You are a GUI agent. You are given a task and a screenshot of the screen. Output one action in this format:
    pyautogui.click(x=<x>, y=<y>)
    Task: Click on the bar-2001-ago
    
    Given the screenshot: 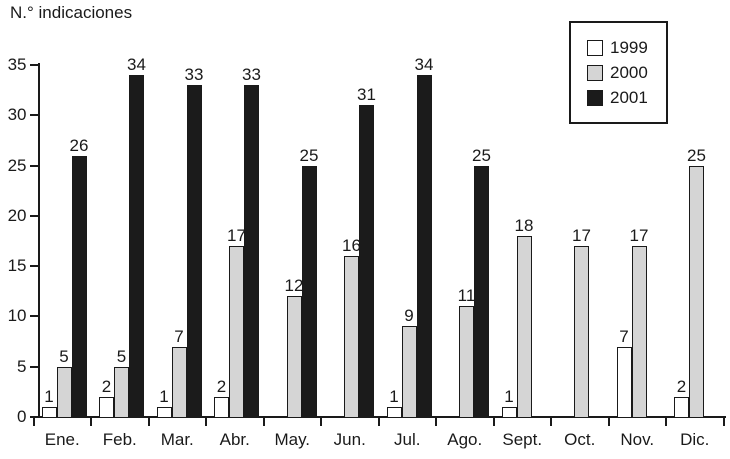 What is the action you would take?
    pyautogui.click(x=481, y=291)
    